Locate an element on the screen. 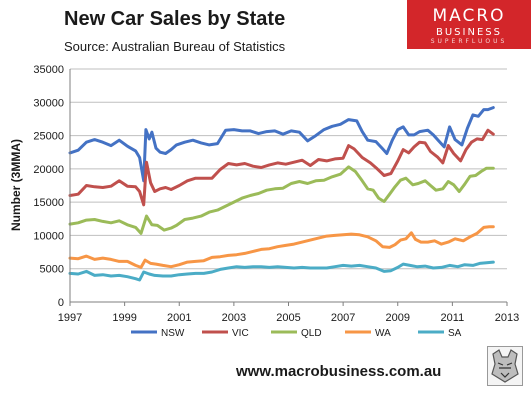 The width and height of the screenshot is (531, 400). x-axis-ticks: 1997 1999 2001 2003 2005 2007 2009 2011 2013 is located at coordinates (288, 318).